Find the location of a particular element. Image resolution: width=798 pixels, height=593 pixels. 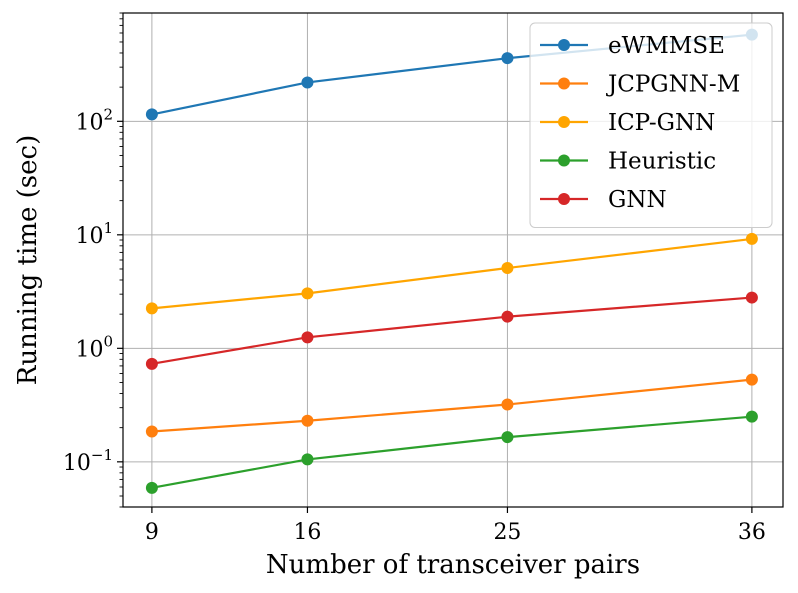

legend-label: JCPGNN-M is located at coordinates (673, 85).